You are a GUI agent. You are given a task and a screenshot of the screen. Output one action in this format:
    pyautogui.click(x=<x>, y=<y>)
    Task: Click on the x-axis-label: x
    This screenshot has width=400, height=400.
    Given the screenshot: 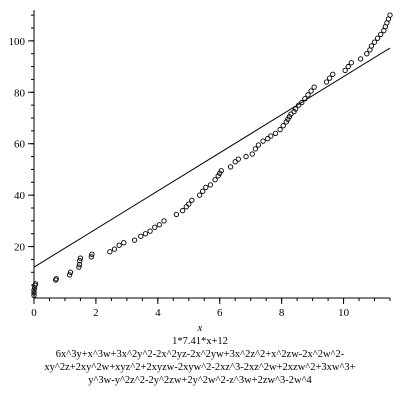 What is the action you would take?
    pyautogui.click(x=200, y=328)
    